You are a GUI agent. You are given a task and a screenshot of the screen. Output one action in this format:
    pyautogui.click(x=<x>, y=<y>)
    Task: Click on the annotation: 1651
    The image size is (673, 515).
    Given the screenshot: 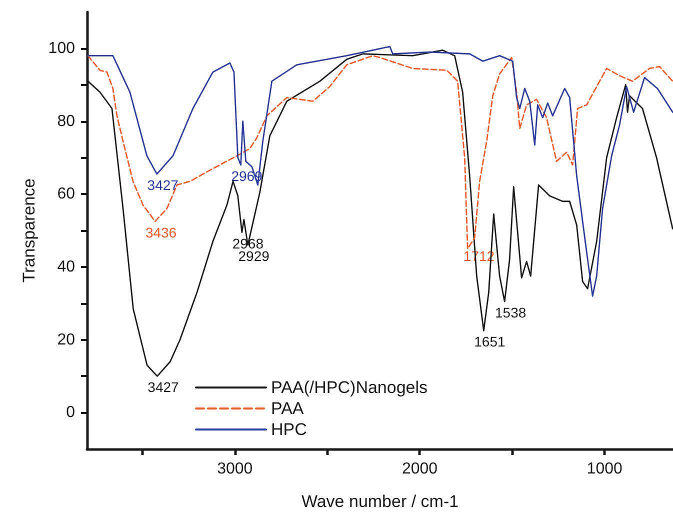 What is the action you would take?
    pyautogui.click(x=490, y=342)
    